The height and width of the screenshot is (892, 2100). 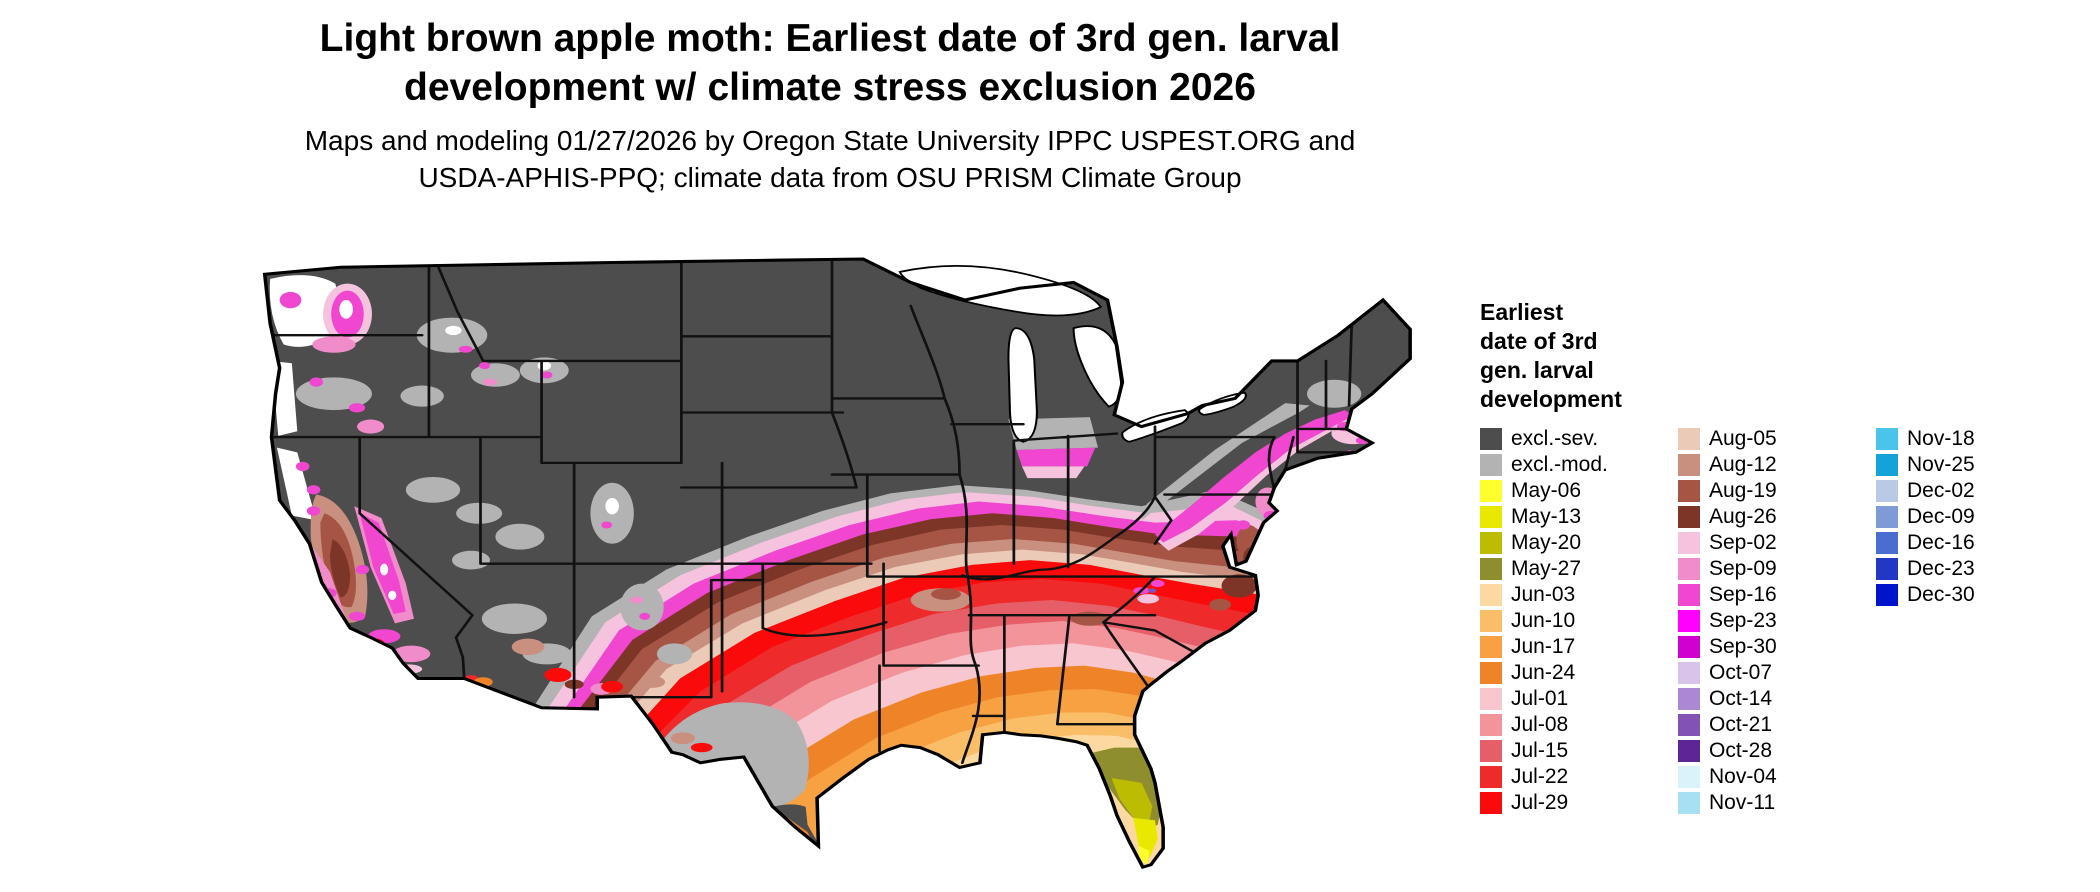 What do you see at coordinates (1941, 516) in the screenshot?
I see `legend-label: Dec-09` at bounding box center [1941, 516].